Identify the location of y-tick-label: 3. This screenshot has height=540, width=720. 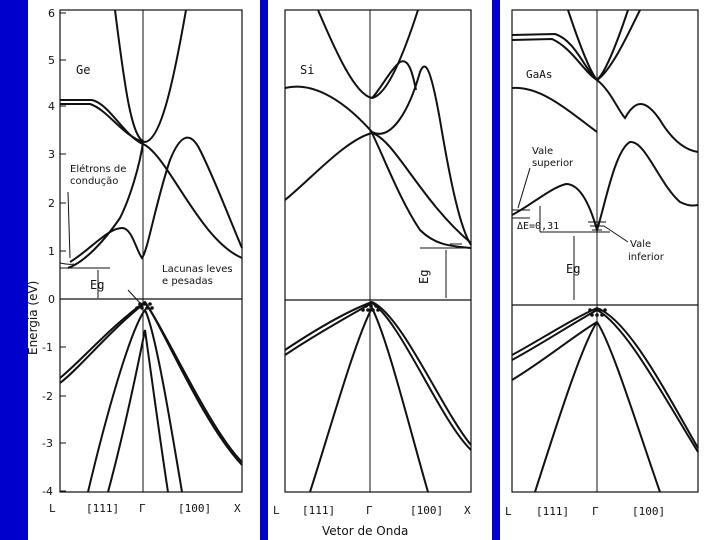
(51, 154).